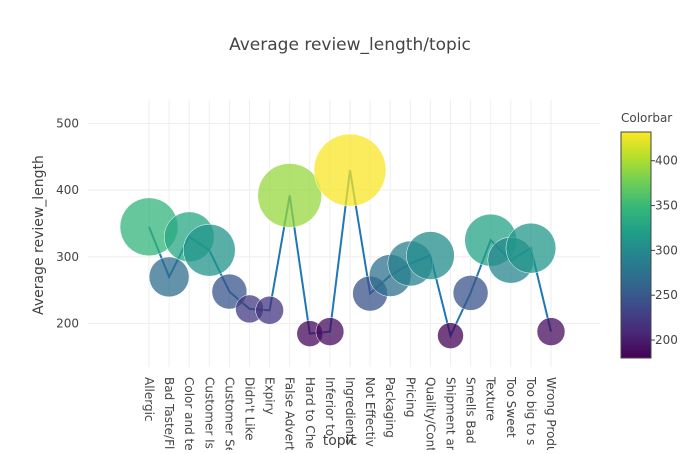 Image resolution: width=700 pixels, height=454 pixels. What do you see at coordinates (39, 235) in the screenshot?
I see `y-axis-label: Average review_length` at bounding box center [39, 235].